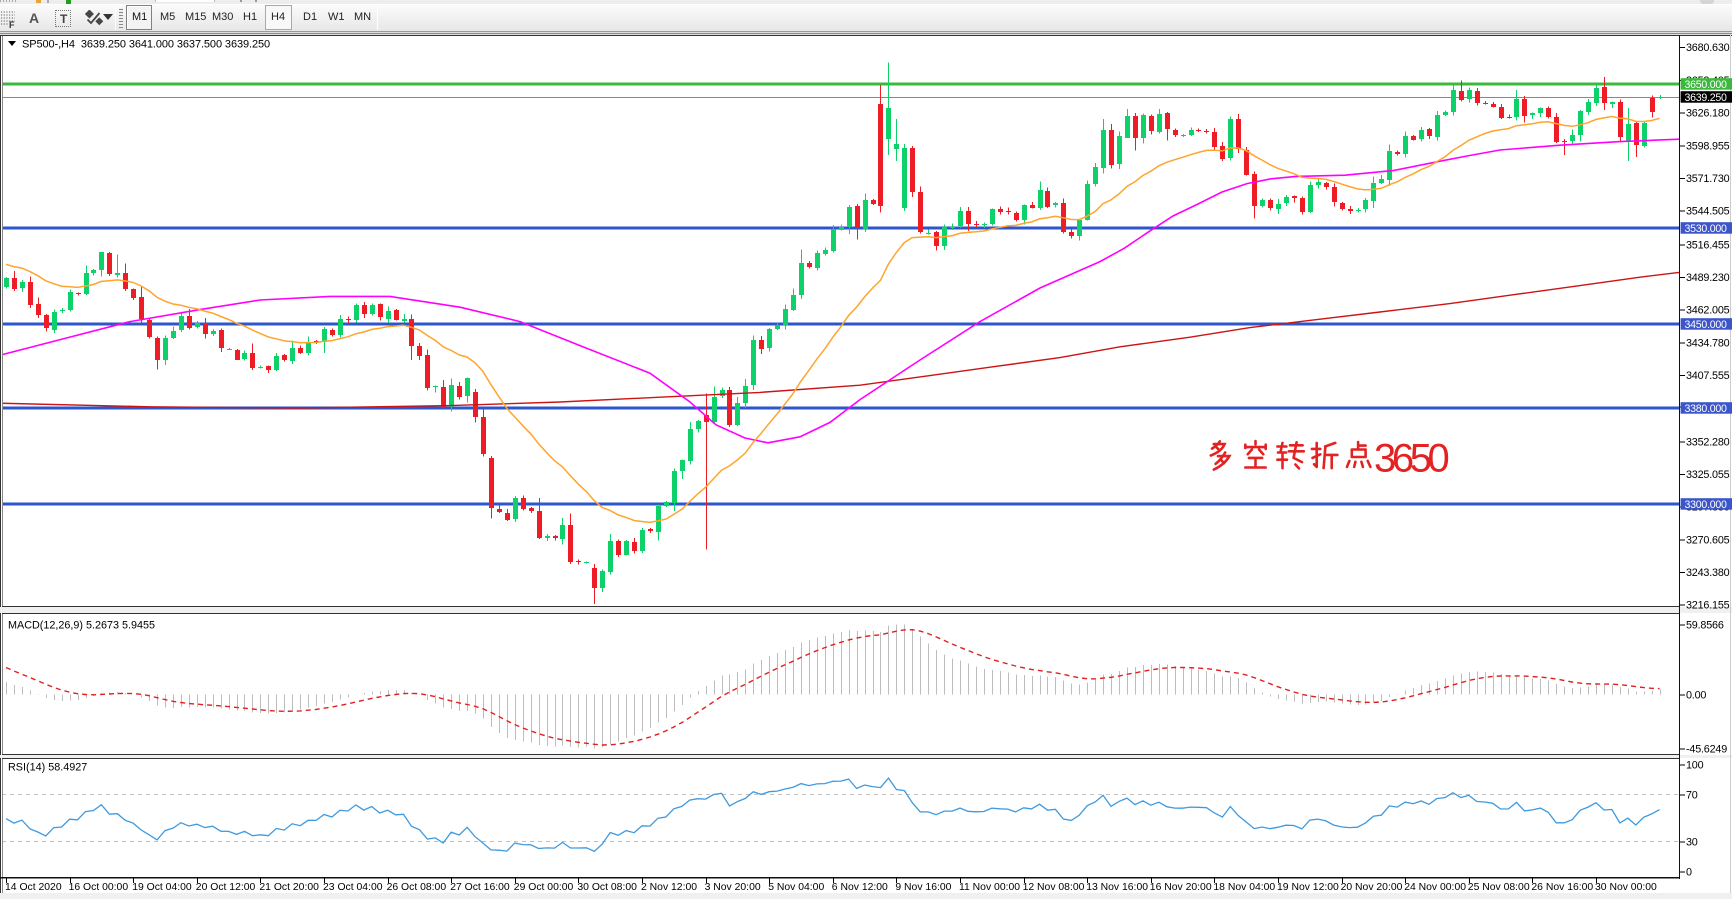 The height and width of the screenshot is (899, 1732). Describe the element at coordinates (1689, 873) in the screenshot. I see `svg-text: 0` at that location.